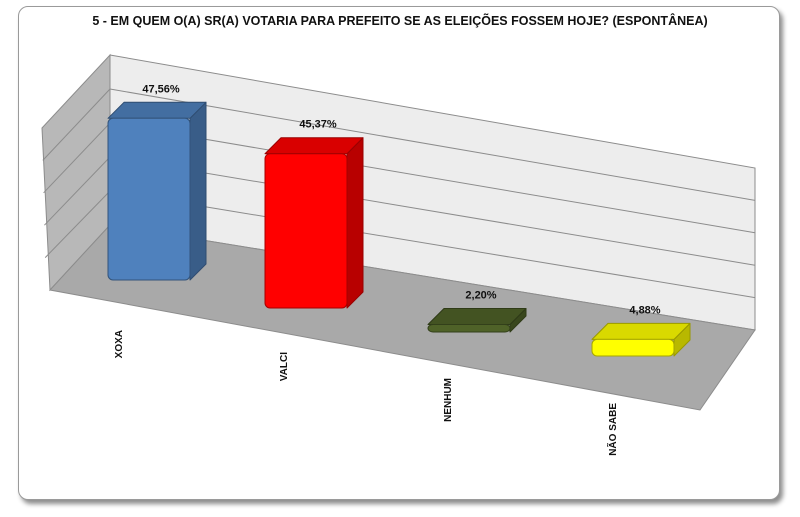 This screenshot has height=517, width=800. I want to click on category-label: XOXA, so click(119, 344).